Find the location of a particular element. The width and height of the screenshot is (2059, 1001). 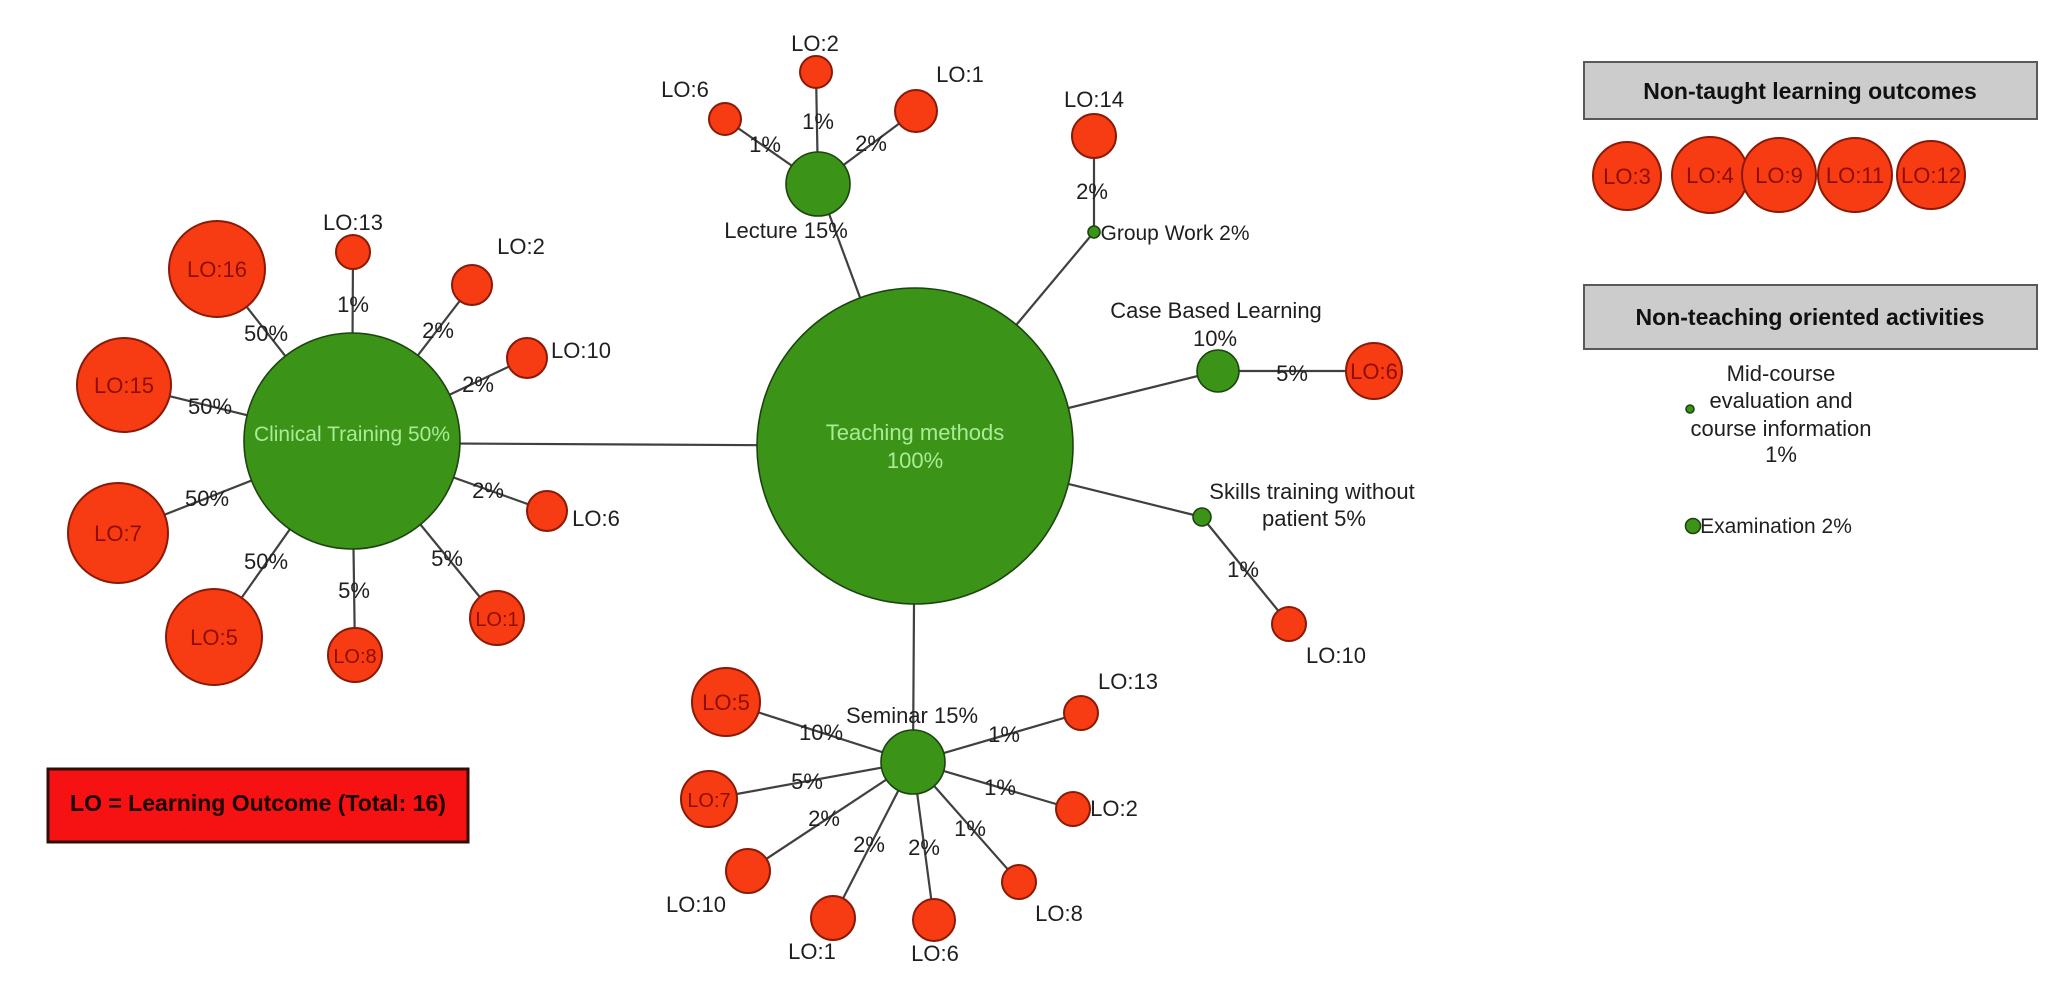

svg-text: Group Work 2% is located at coordinates (1175, 233).